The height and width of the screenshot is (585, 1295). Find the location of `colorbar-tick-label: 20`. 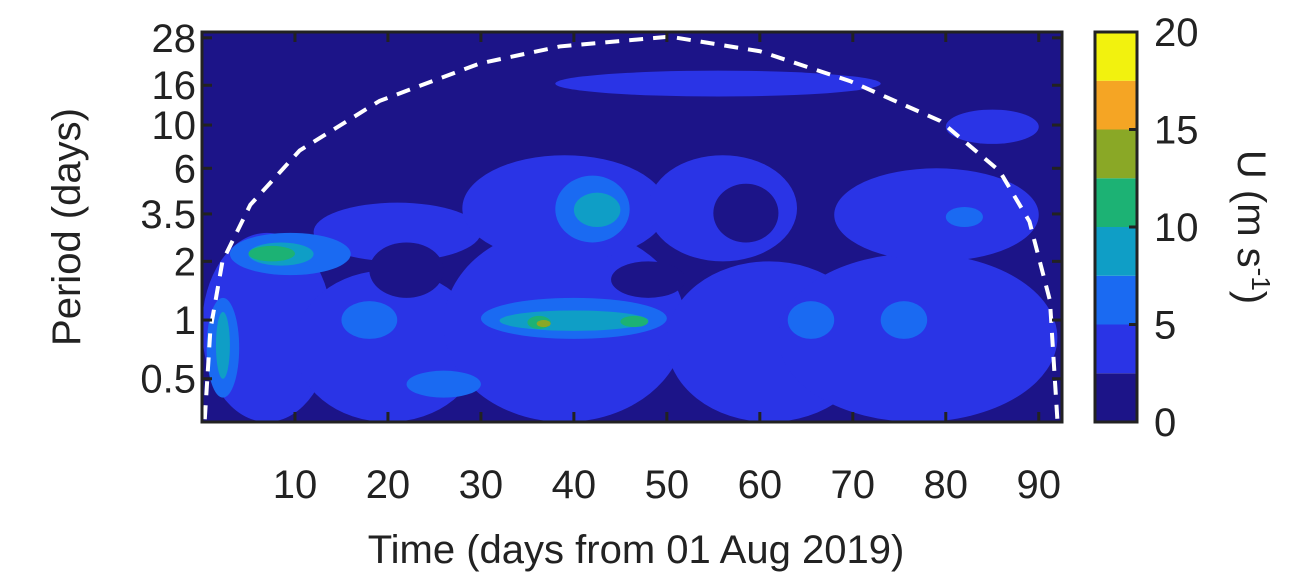

colorbar-tick-label: 20 is located at coordinates (1176, 33).